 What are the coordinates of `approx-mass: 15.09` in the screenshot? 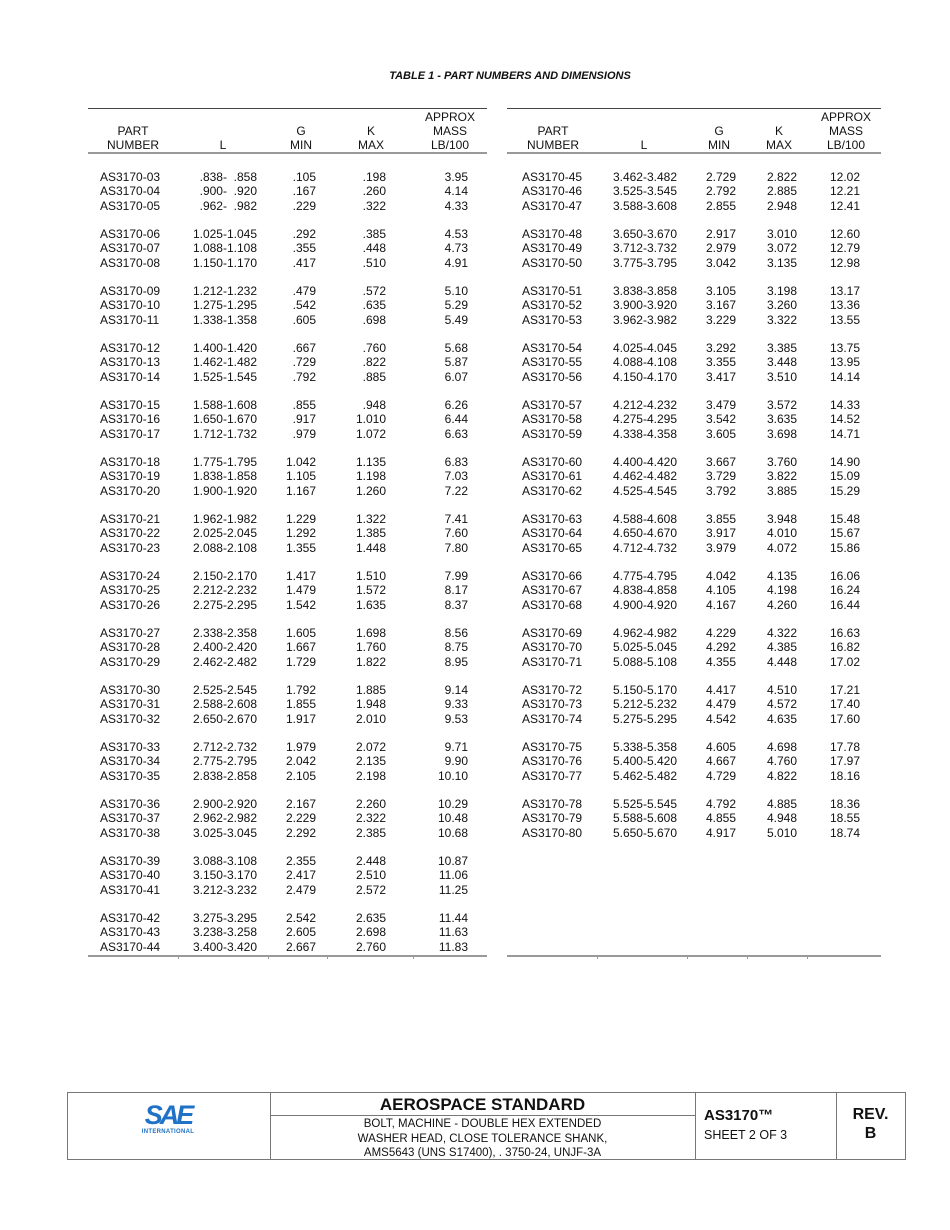 It's located at (844, 476).